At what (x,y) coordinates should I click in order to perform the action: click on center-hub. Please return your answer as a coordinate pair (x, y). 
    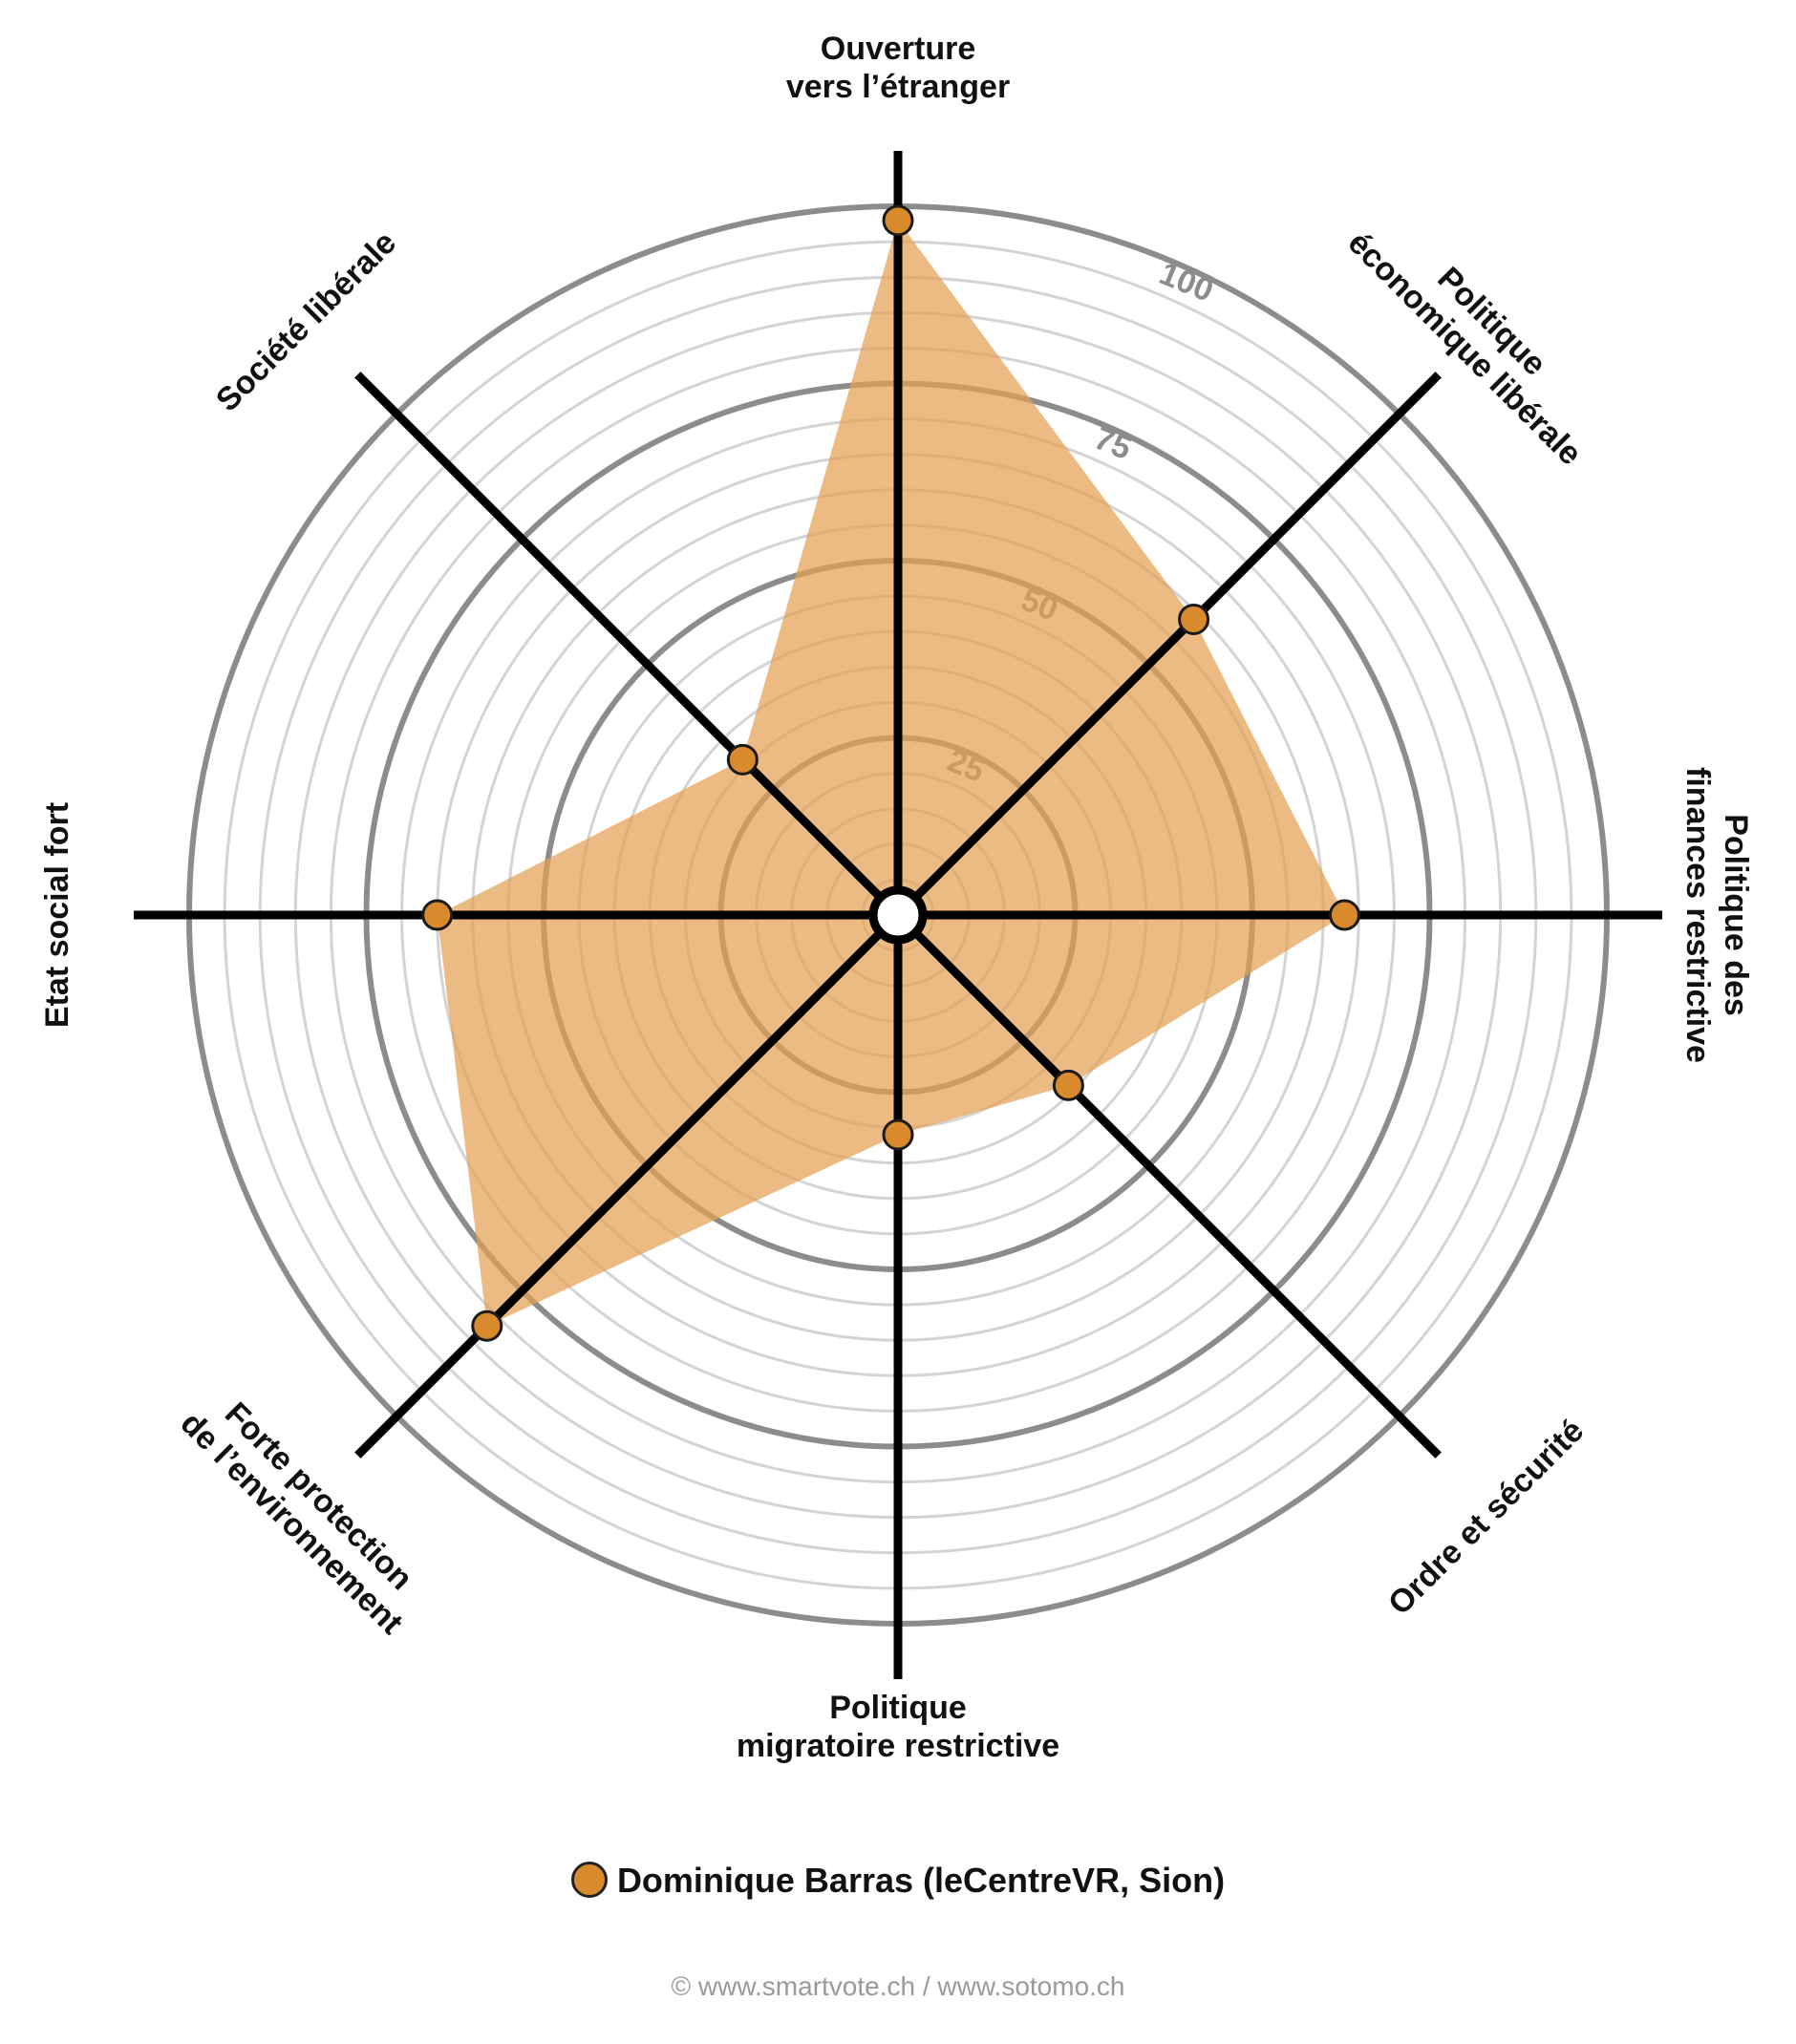
    Looking at the image, I should click on (898, 915).